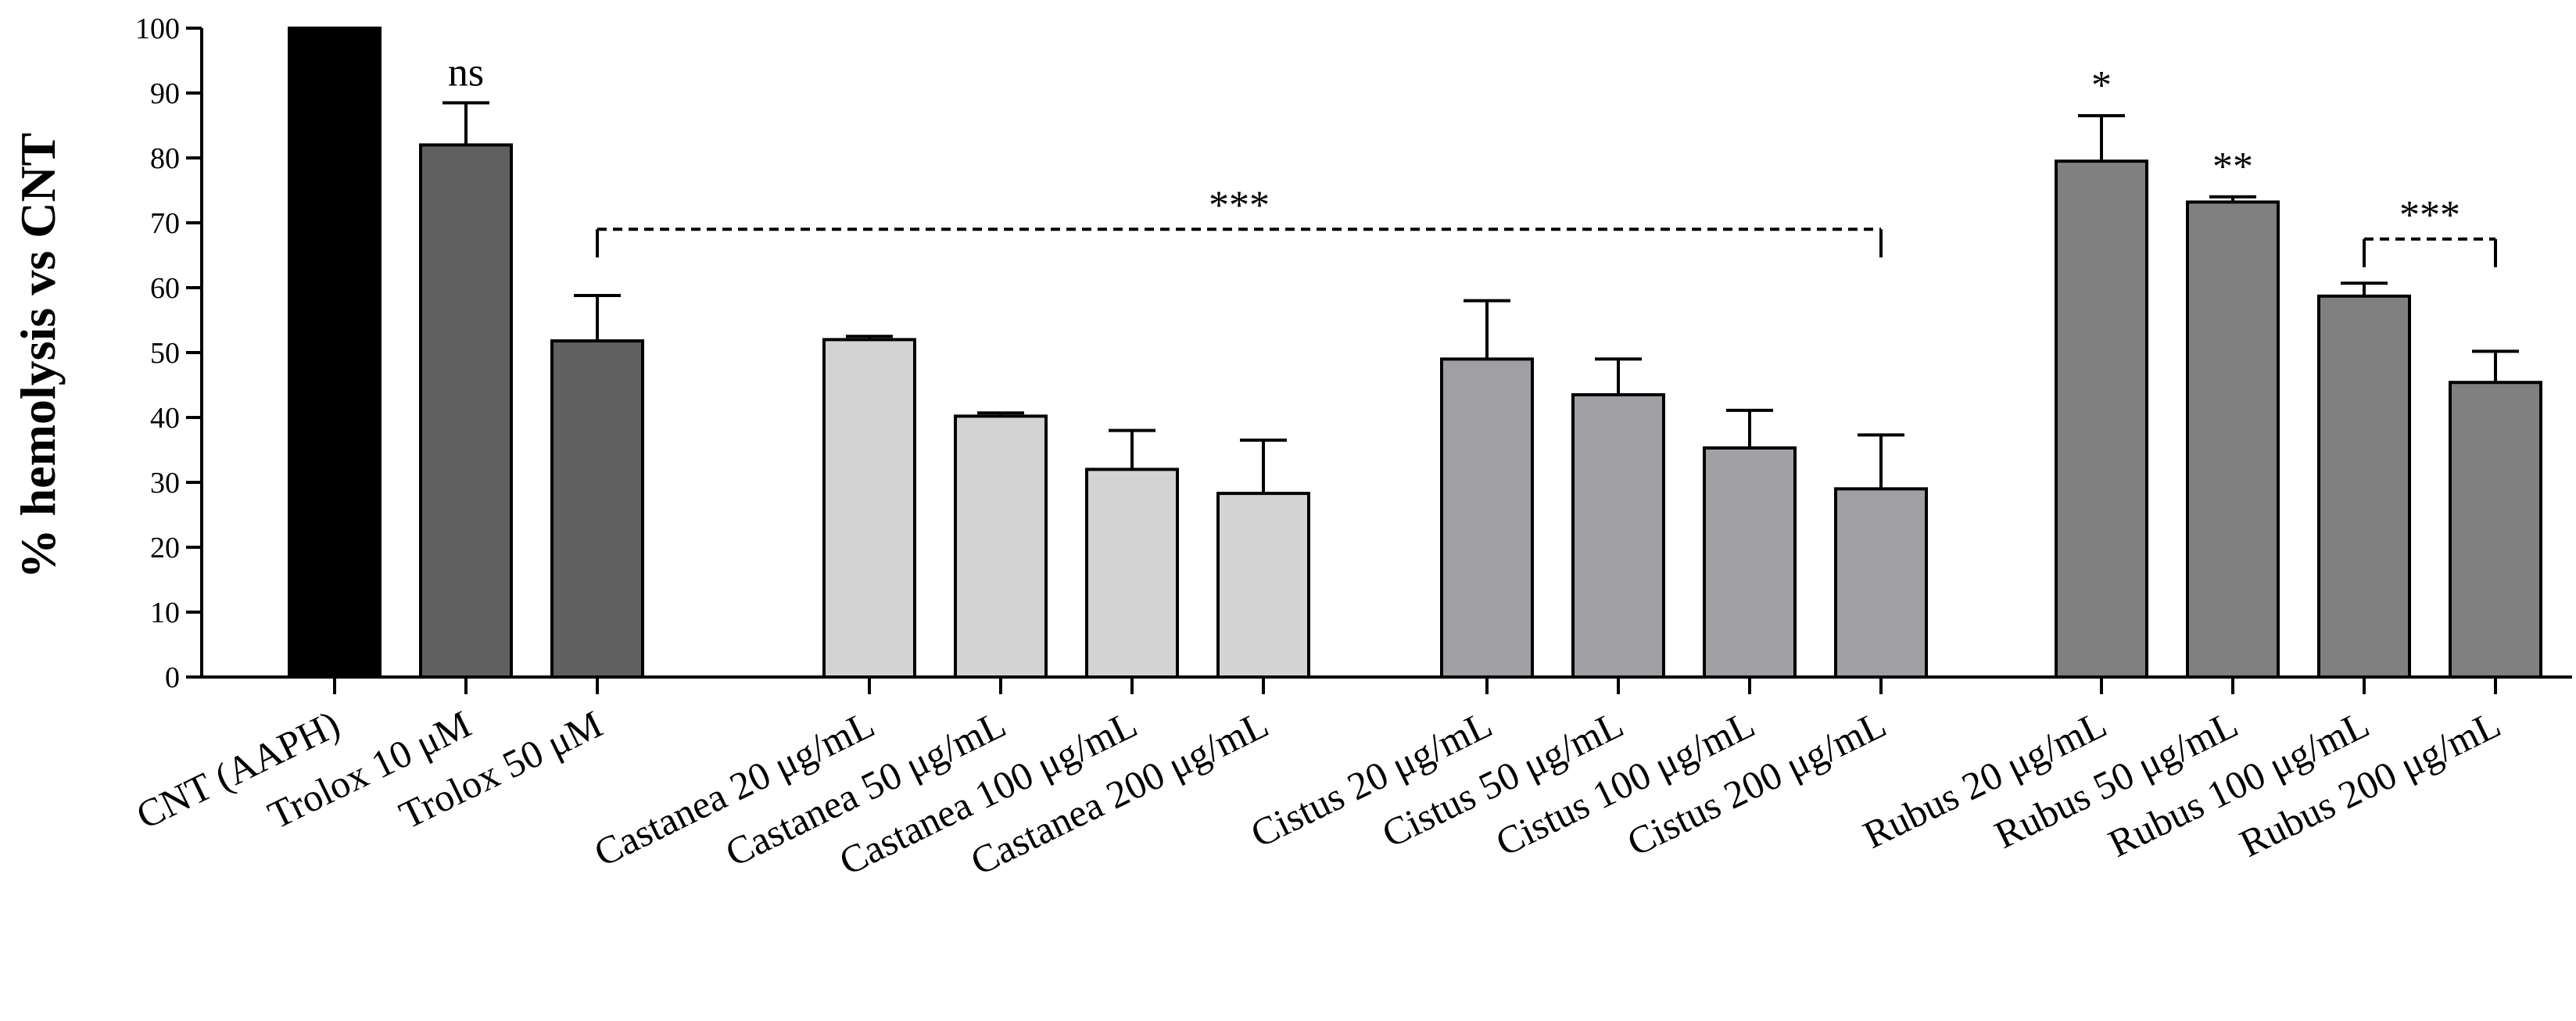 This screenshot has height=1021, width=2576. Describe the element at coordinates (165, 612) in the screenshot. I see `y-tick-label: 10` at that location.